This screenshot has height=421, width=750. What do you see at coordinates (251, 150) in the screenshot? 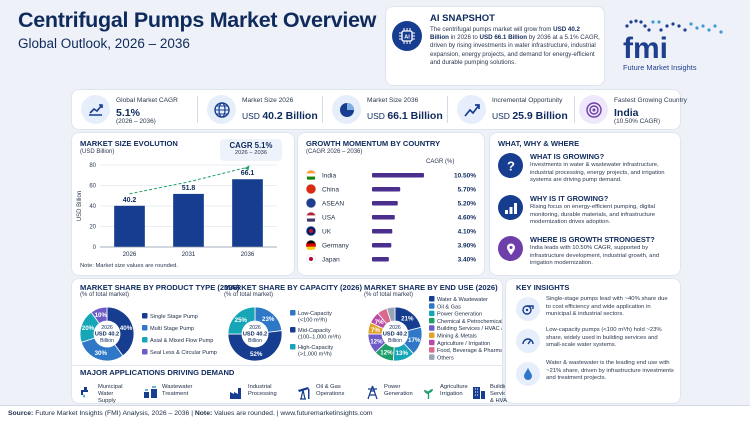
I see `cagr-badge: CAGR 5.1% 2026 – 2036` at bounding box center [251, 150].